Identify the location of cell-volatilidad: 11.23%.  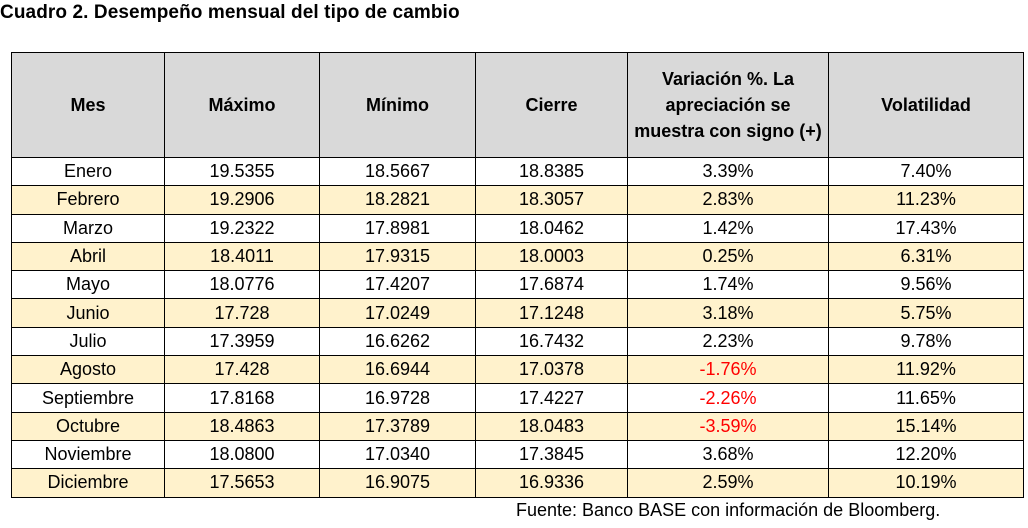
(926, 200).